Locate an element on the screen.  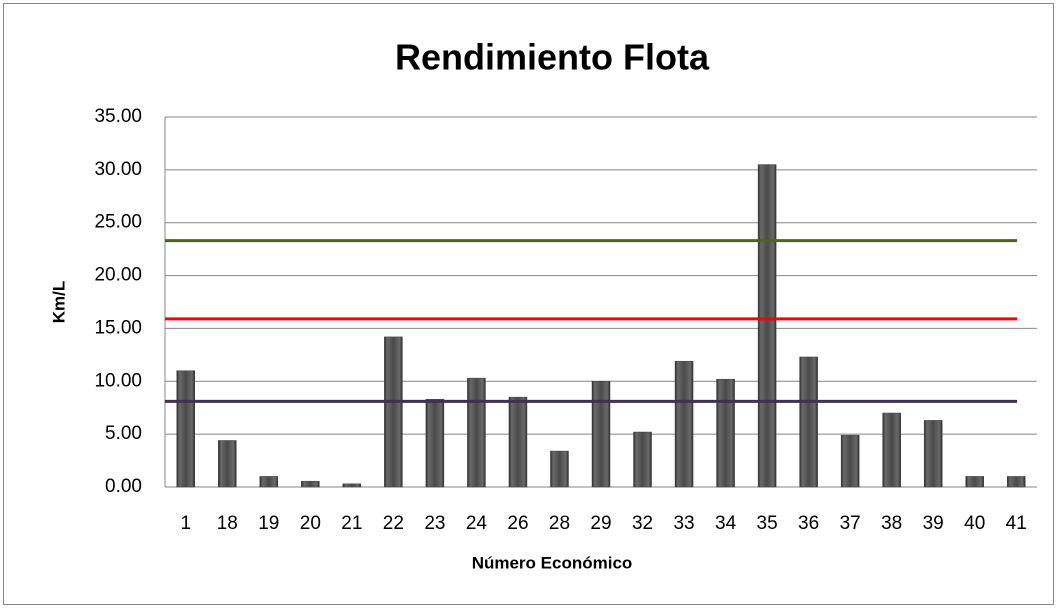
y-tick-label: 10.00 is located at coordinates (118, 380).